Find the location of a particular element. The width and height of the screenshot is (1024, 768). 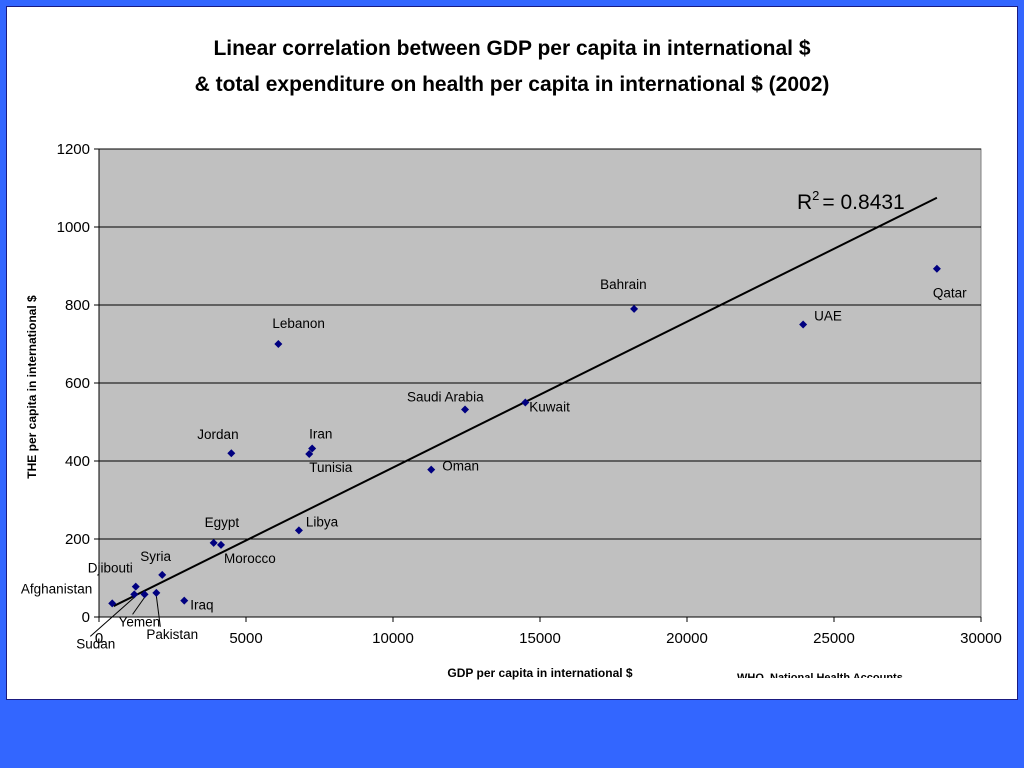

point-saudi-arabia is located at coordinates (465, 409).